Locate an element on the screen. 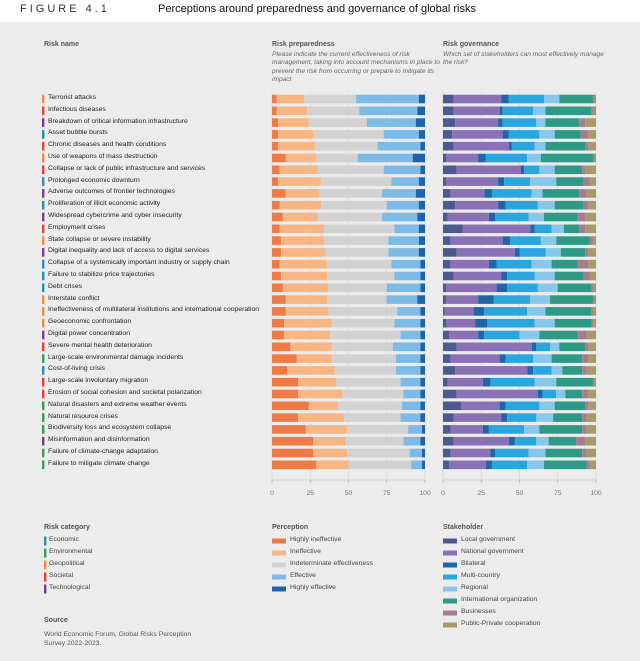  legend-label: Effective is located at coordinates (303, 575).